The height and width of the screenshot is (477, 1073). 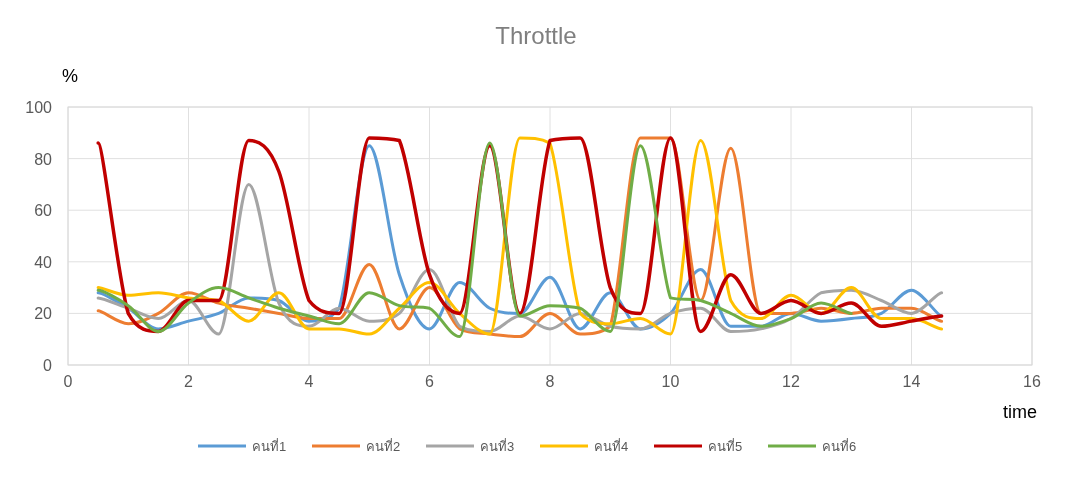 I want to click on legend-label: คนที่5, so click(x=725, y=446).